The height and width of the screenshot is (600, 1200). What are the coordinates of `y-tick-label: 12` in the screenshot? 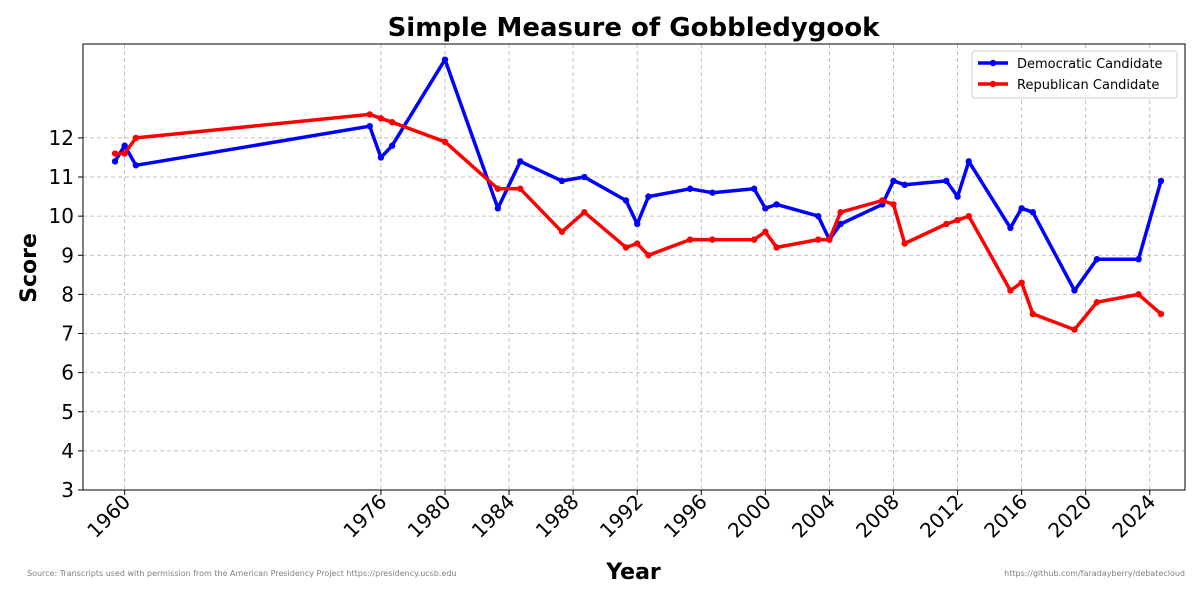 It's located at (61, 138).